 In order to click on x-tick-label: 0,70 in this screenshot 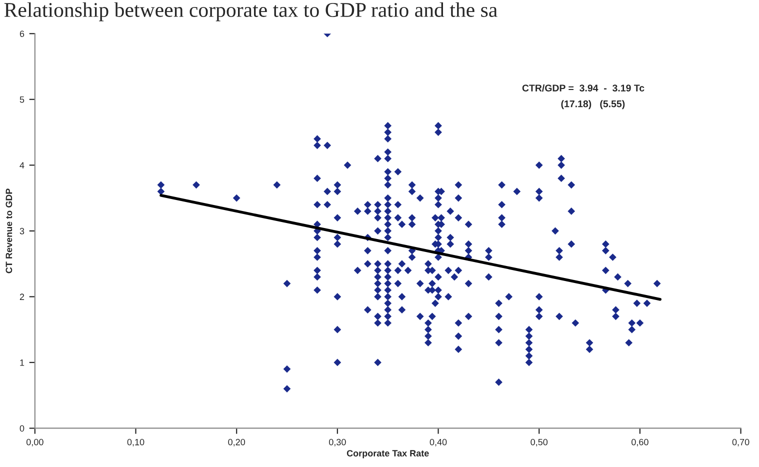, I will do `click(741, 442)`.